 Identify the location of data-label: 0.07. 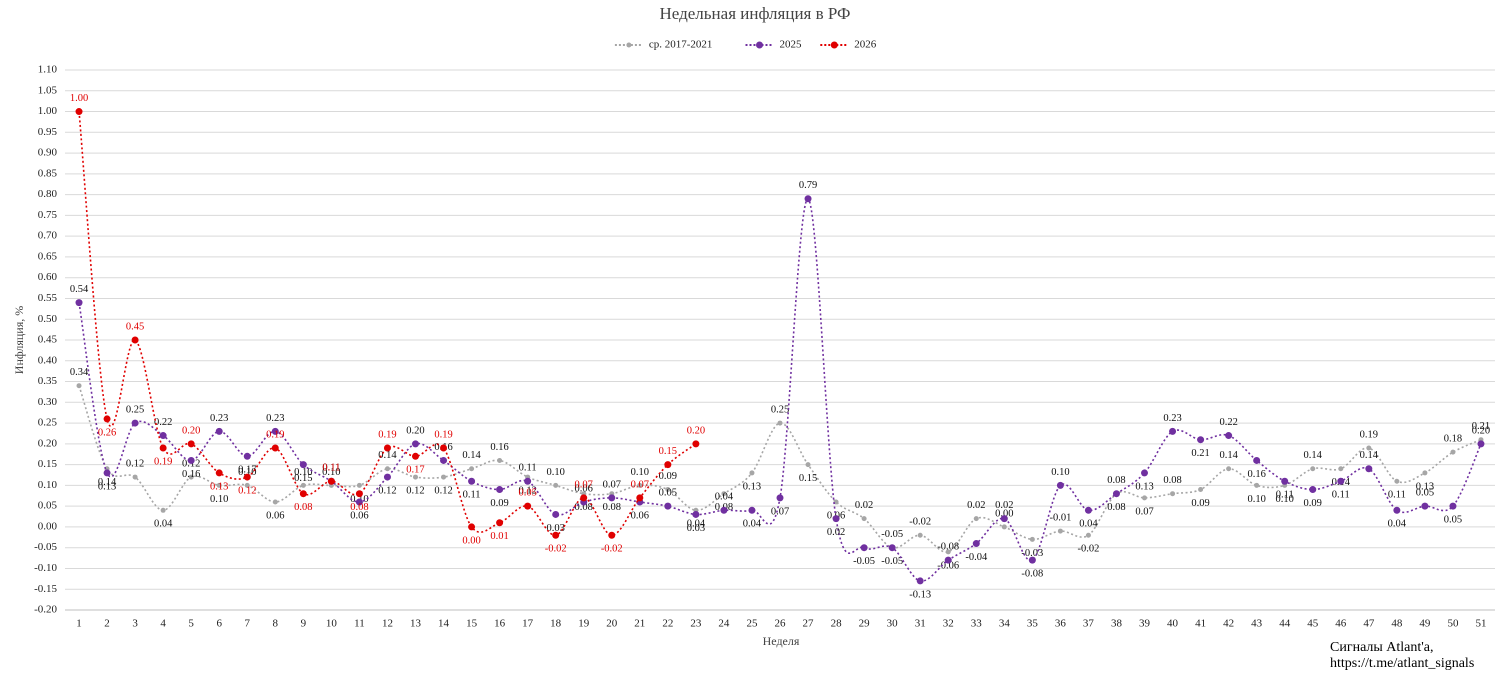
(1144, 511).